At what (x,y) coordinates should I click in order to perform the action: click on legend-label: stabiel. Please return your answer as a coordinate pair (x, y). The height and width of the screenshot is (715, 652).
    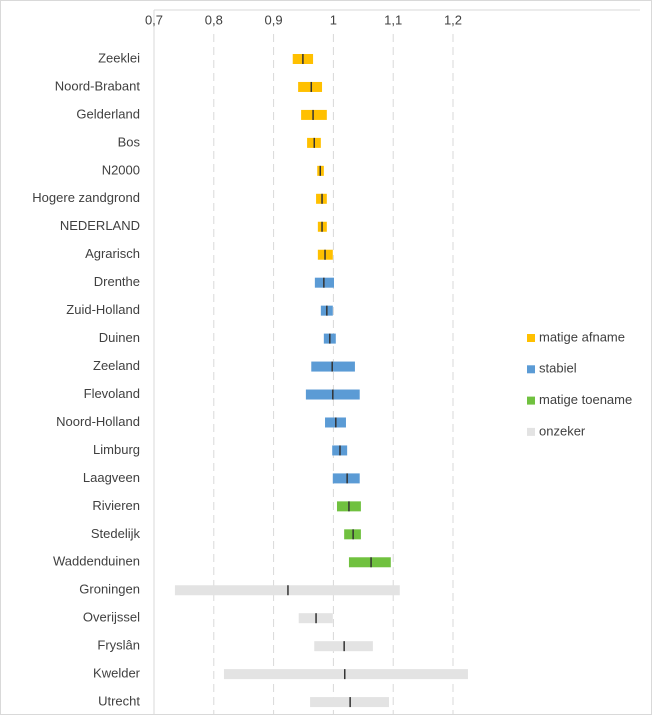
    Looking at the image, I should click on (558, 368).